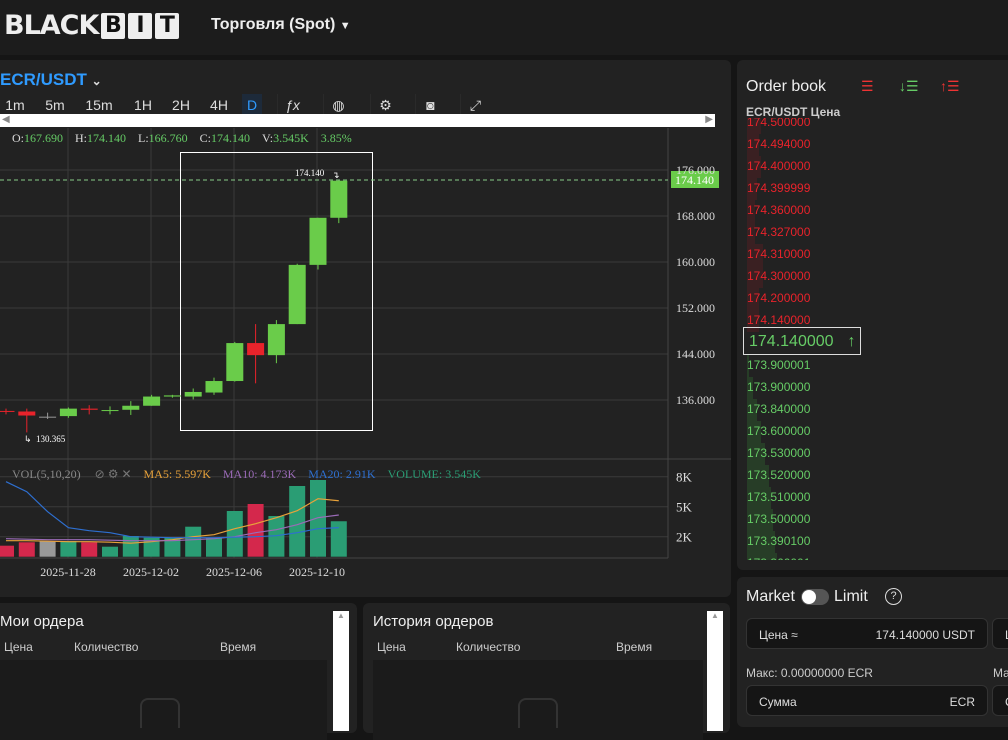  What do you see at coordinates (802, 233) in the screenshot?
I see `order-book-row: 174.327000` at bounding box center [802, 233].